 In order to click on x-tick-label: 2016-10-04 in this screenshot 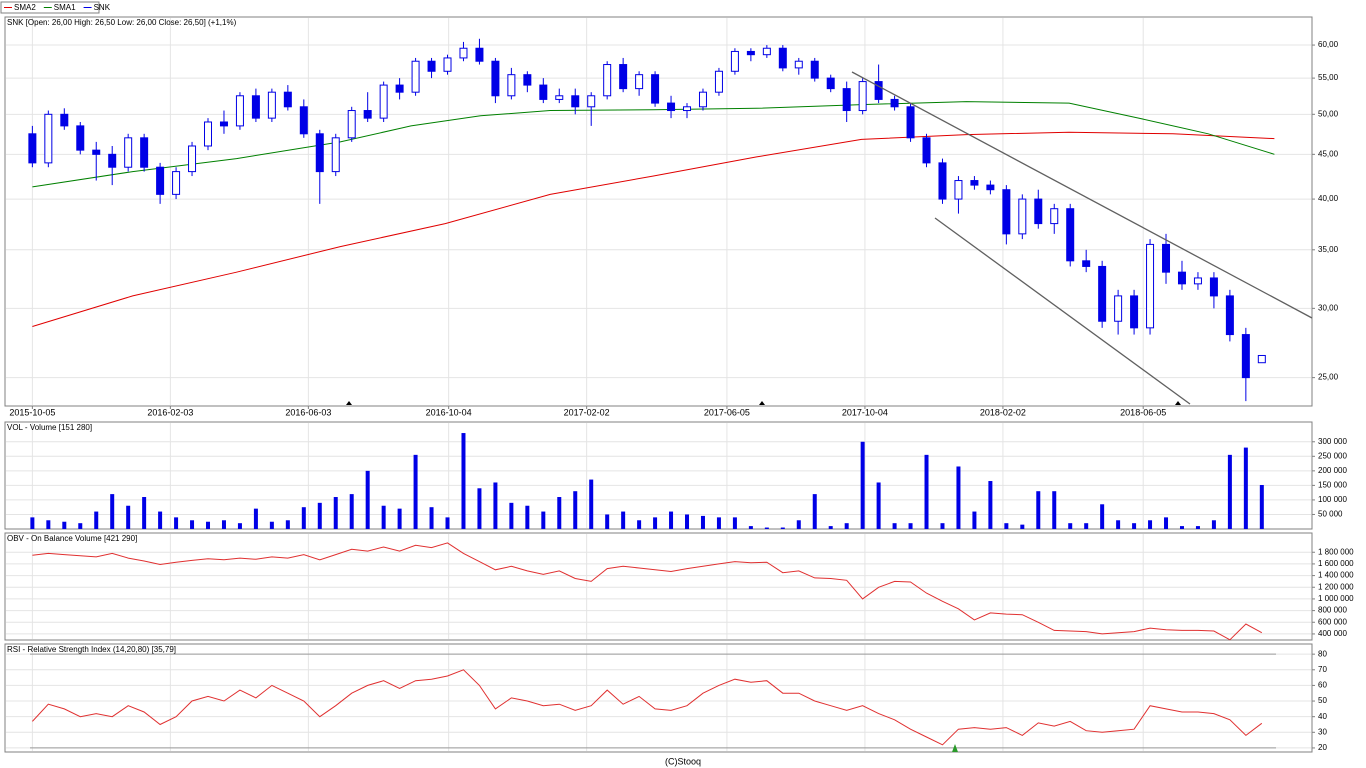, I will do `click(449, 412)`.